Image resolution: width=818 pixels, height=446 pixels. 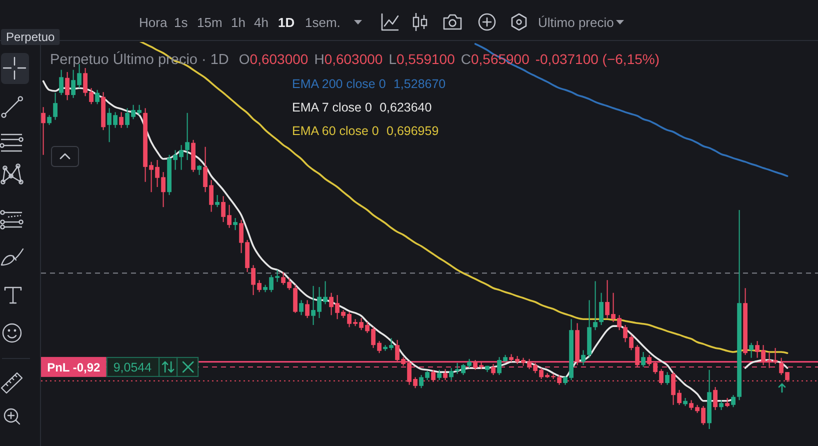 What do you see at coordinates (273, 59) in the screenshot?
I see `annotation: O0,603000` at bounding box center [273, 59].